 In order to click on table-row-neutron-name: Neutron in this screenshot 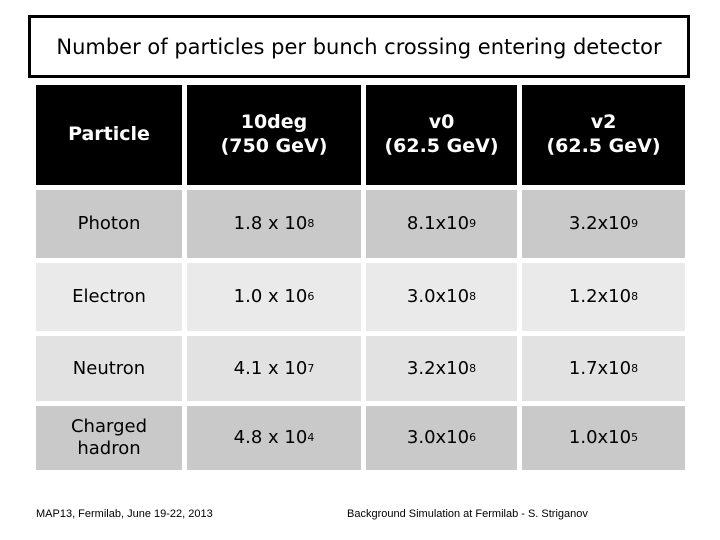, I will do `click(109, 368)`.